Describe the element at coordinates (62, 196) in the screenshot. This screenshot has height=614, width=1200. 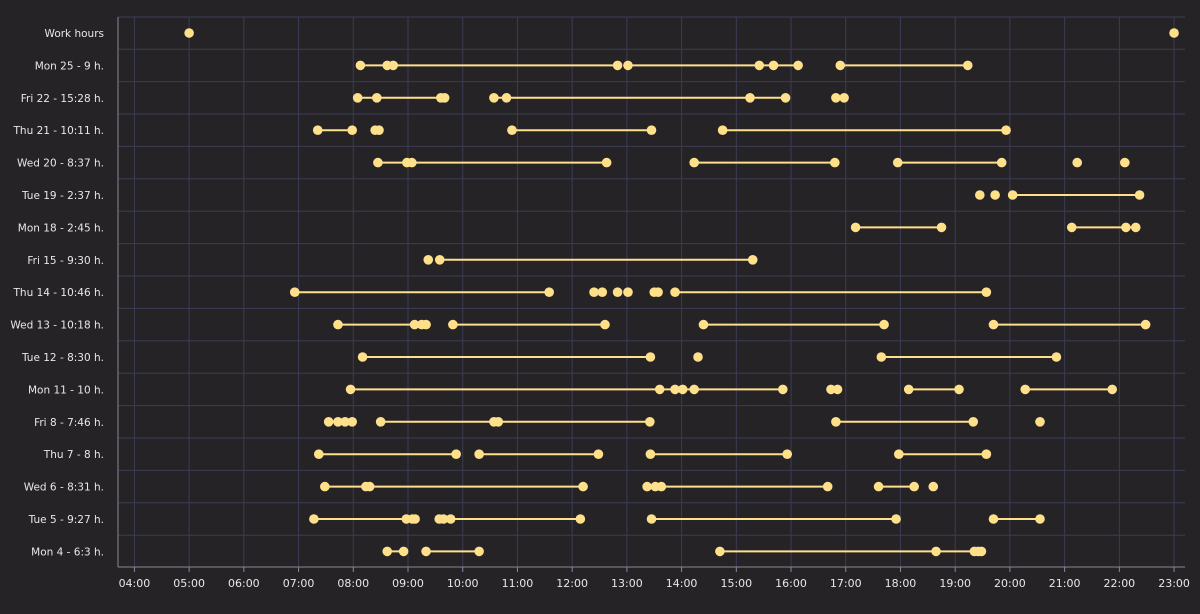
I see `row-label: Tue 19 - 2:37 h.` at that location.